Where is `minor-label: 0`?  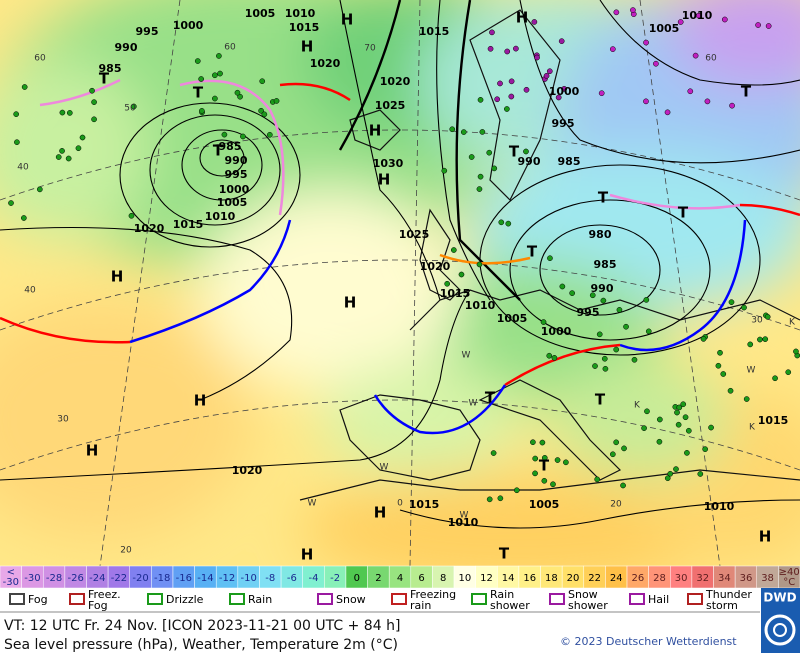
minor-label: 0 is located at coordinates (400, 504).